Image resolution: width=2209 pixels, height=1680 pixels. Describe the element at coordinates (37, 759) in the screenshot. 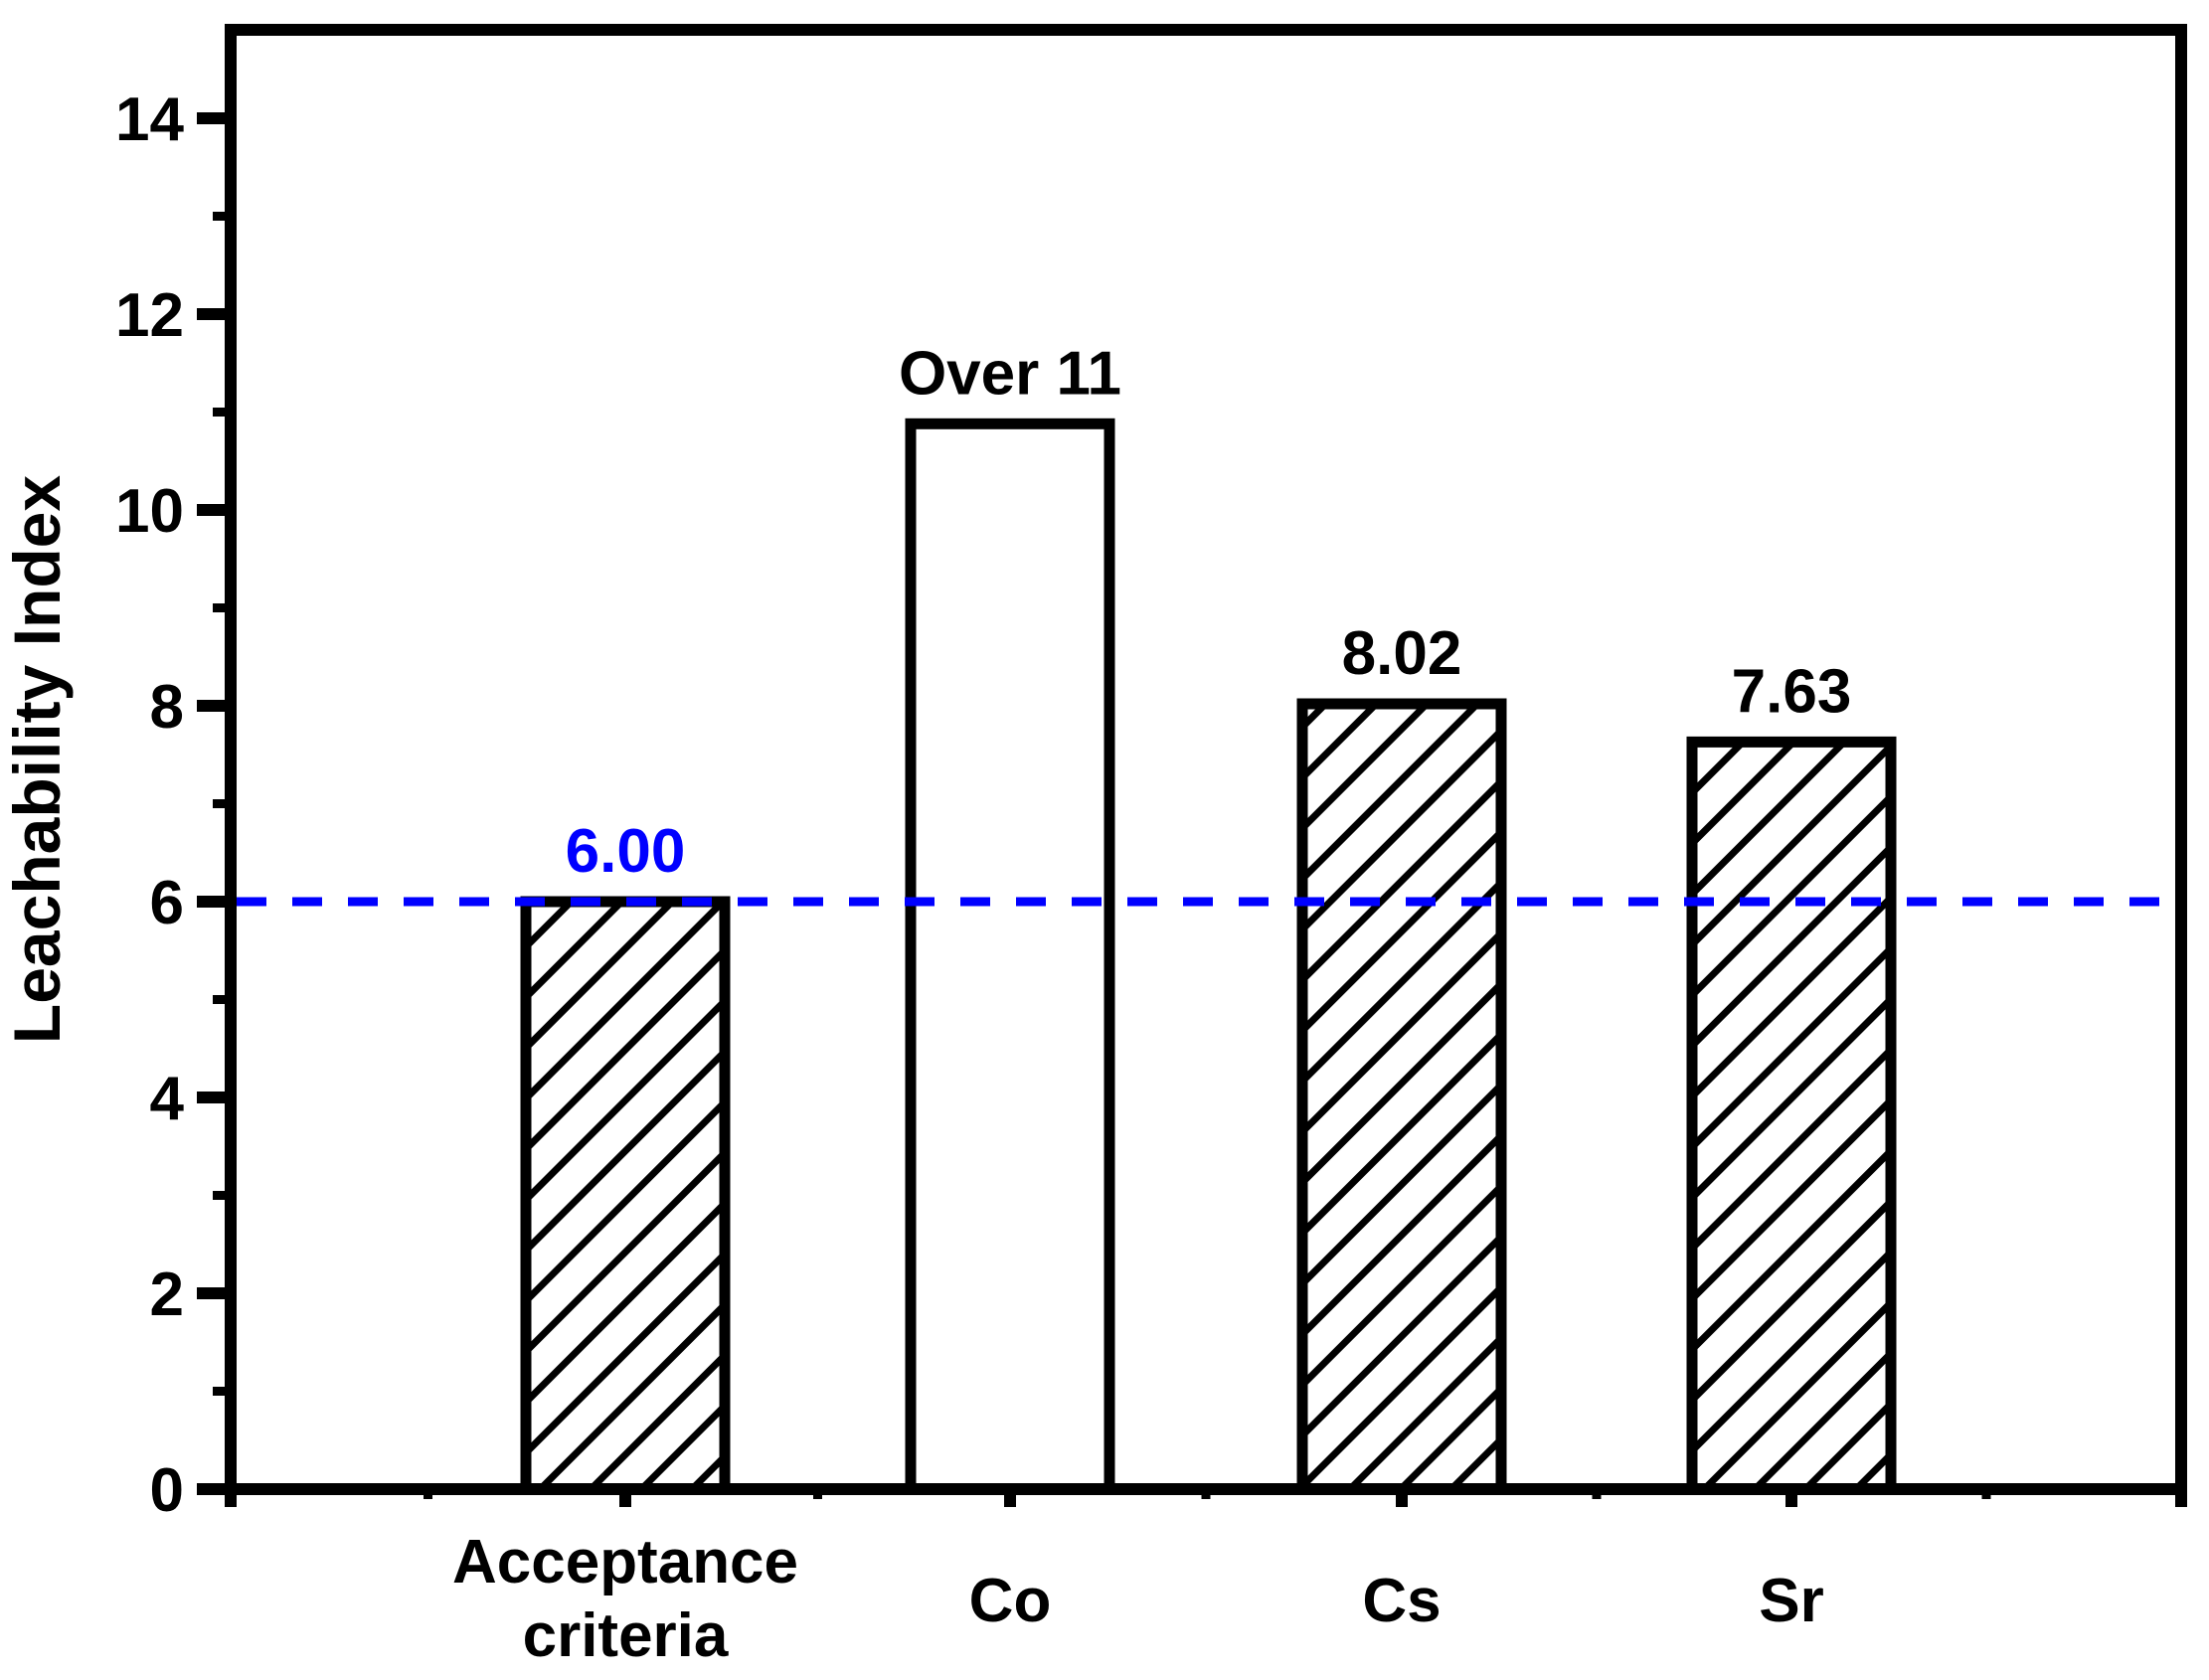

I see `y-axis-title: Leachability Index` at that location.